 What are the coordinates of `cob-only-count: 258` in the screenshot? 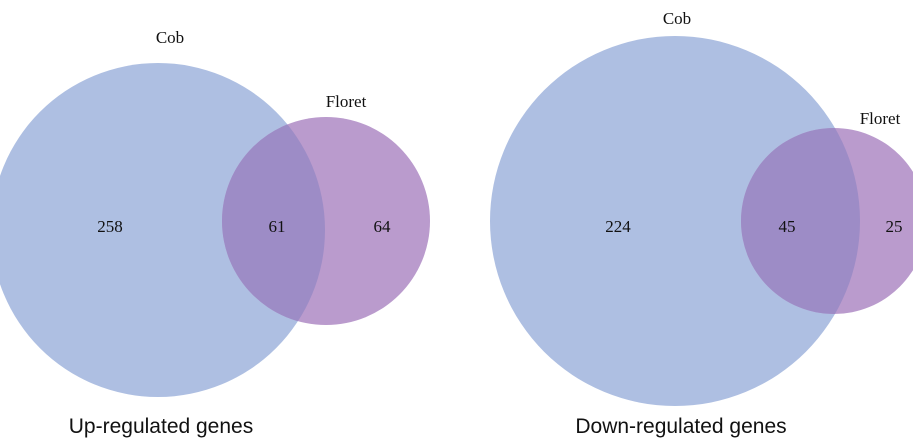 It's located at (110, 226).